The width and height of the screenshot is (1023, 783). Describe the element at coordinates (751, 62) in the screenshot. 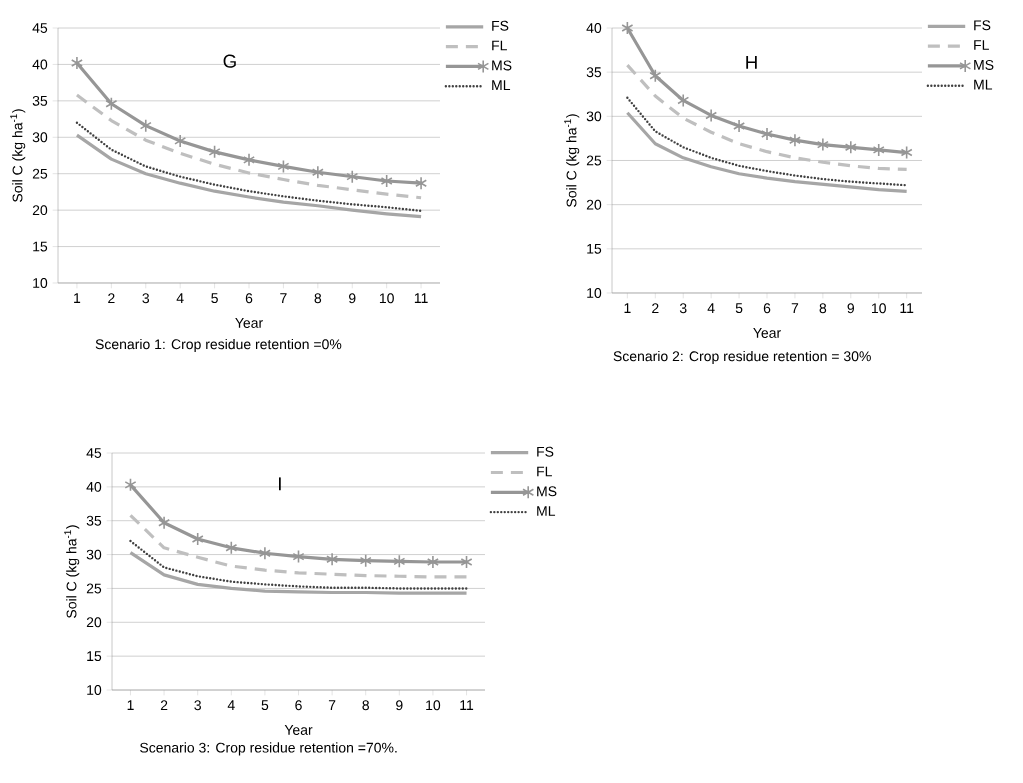

I see `annotation: H` at that location.